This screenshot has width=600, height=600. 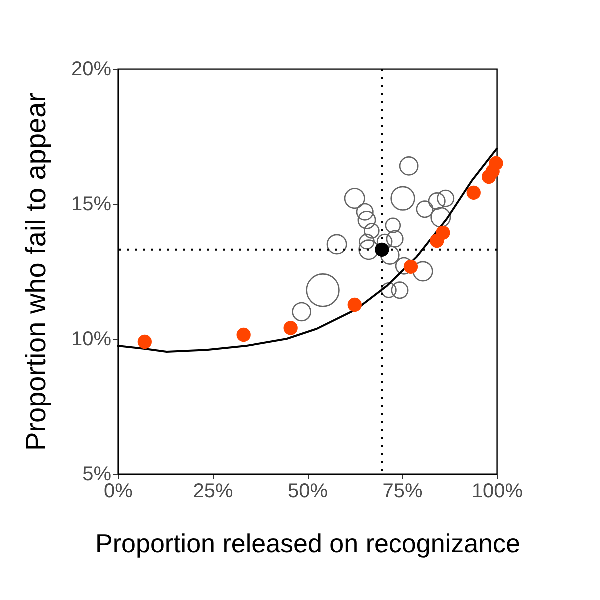 What do you see at coordinates (36, 272) in the screenshot?
I see `y-axis-title: Proportion who fail to appear` at bounding box center [36, 272].